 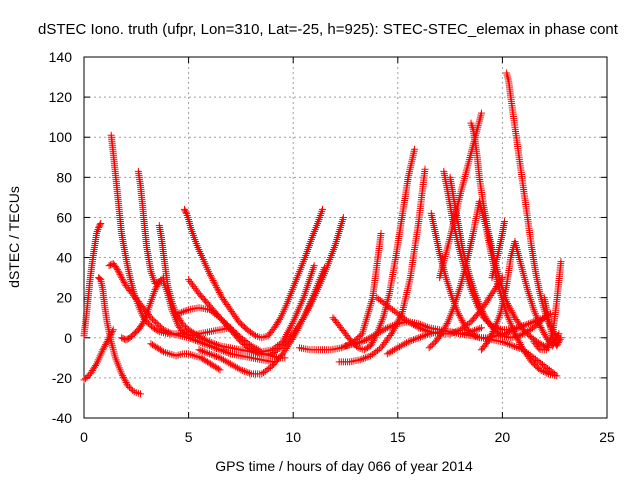 I want to click on x-tick-label: 20, so click(x=503, y=437).